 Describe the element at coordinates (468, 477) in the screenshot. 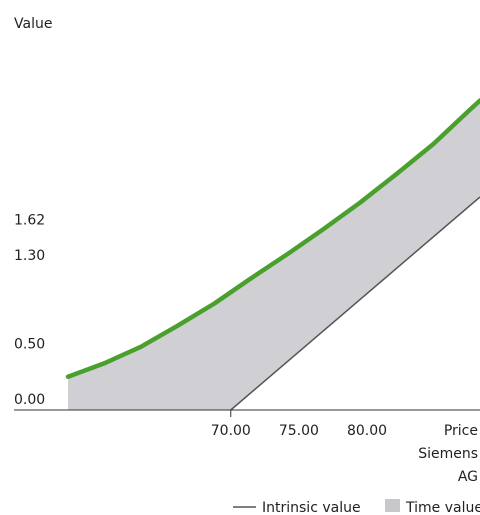

I see `x-axis-label-line: AG` at that location.